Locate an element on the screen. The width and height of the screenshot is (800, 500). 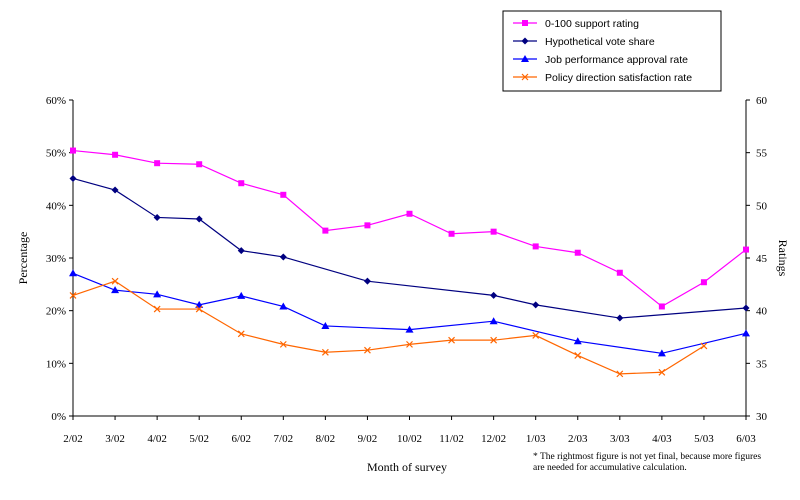
y2-tick-label: 50 is located at coordinates (762, 206).